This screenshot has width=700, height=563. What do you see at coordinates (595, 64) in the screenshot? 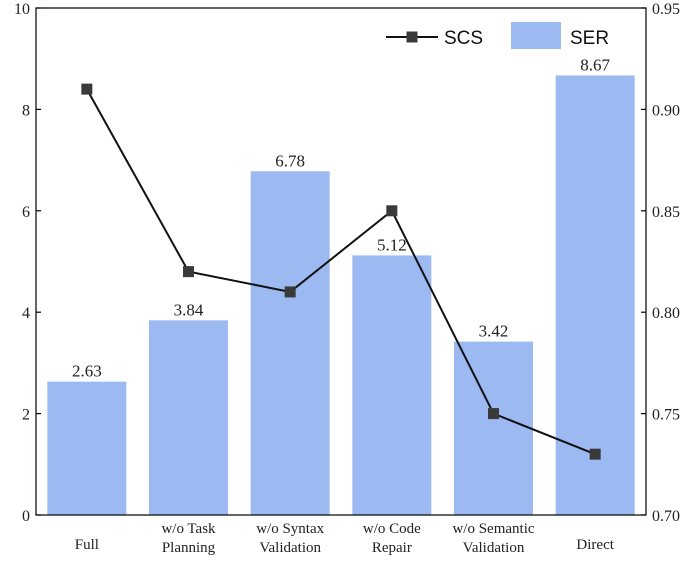
I see `bar-value-label: 8.67` at bounding box center [595, 64].